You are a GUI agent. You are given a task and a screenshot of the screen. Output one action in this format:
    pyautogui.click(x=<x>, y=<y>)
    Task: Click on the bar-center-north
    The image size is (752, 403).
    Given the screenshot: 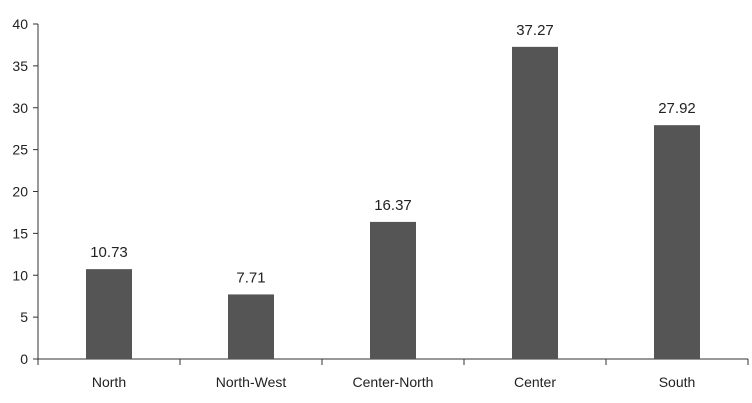 What is the action you would take?
    pyautogui.click(x=393, y=290)
    